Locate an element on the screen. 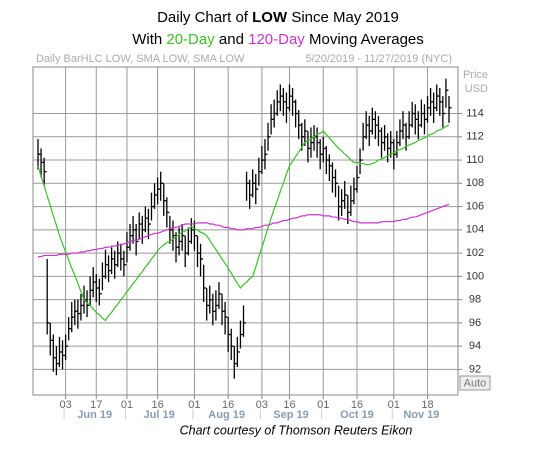 The width and height of the screenshot is (539, 459). legend-entry: 120-Day is located at coordinates (276, 39).